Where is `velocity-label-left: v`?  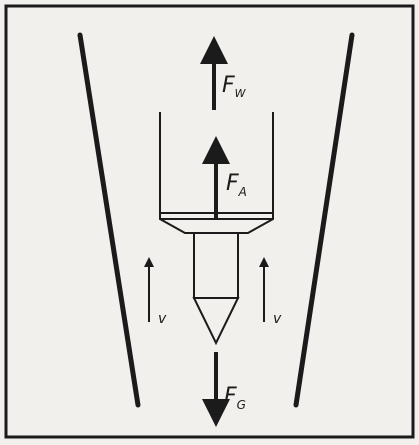 velocity-label-left: v is located at coordinates (162, 319).